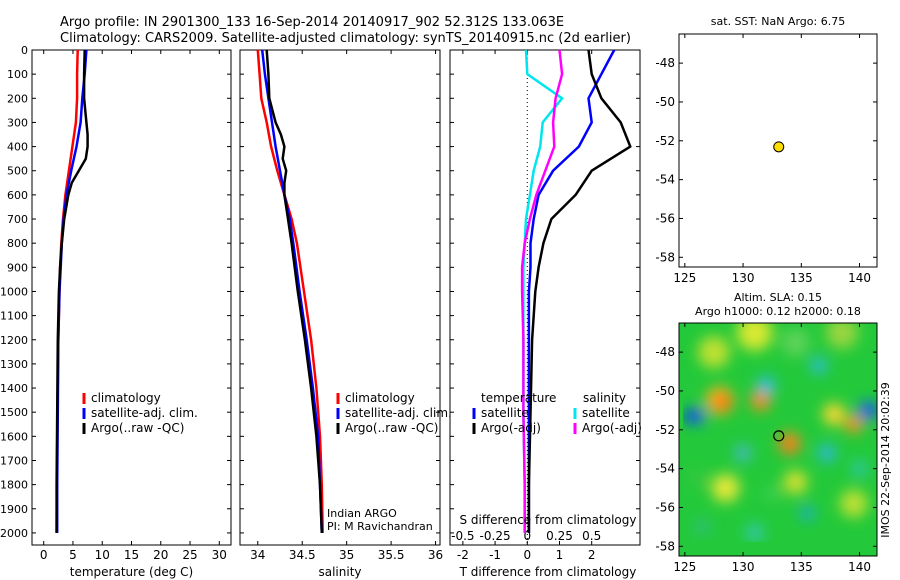 This screenshot has height=580, width=900. What do you see at coordinates (131, 555) in the screenshot?
I see `temperature-xtick-label: 15` at bounding box center [131, 555].